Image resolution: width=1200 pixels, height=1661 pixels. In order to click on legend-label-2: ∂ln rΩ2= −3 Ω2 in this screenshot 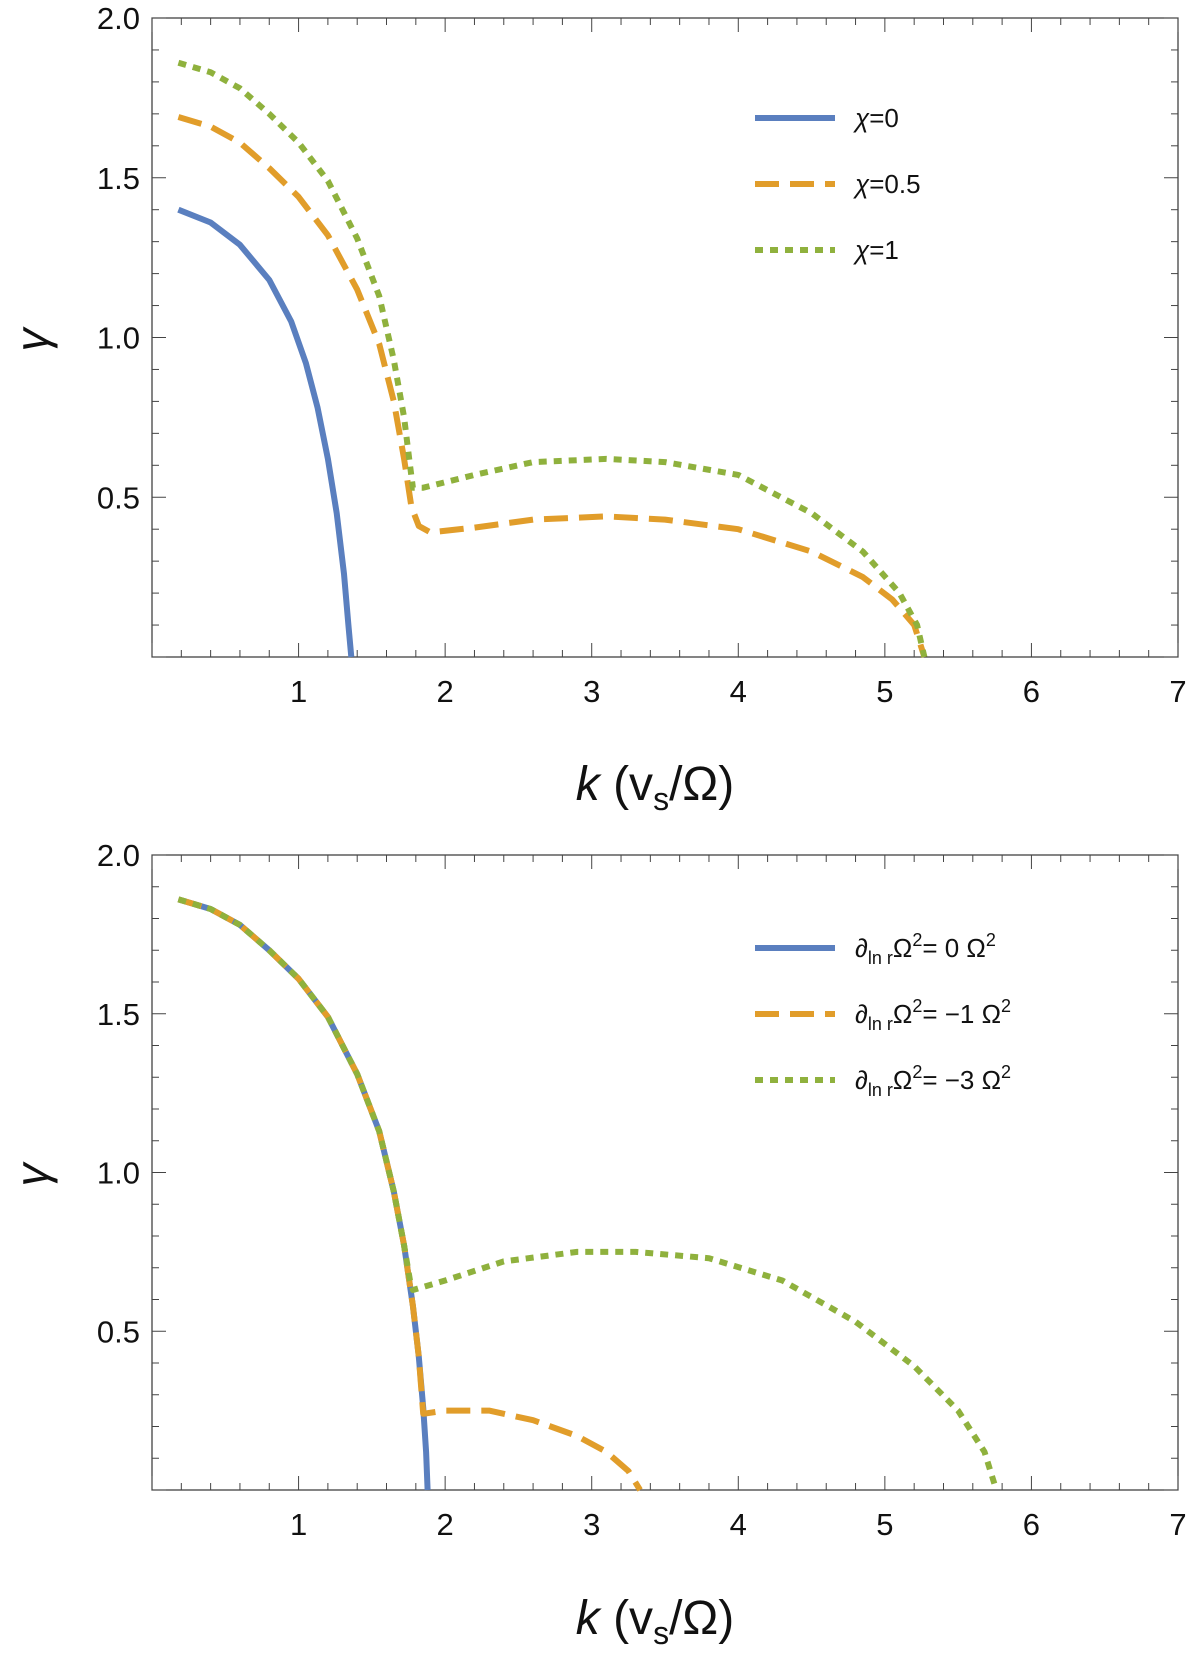, I will do `click(933, 1081)`.